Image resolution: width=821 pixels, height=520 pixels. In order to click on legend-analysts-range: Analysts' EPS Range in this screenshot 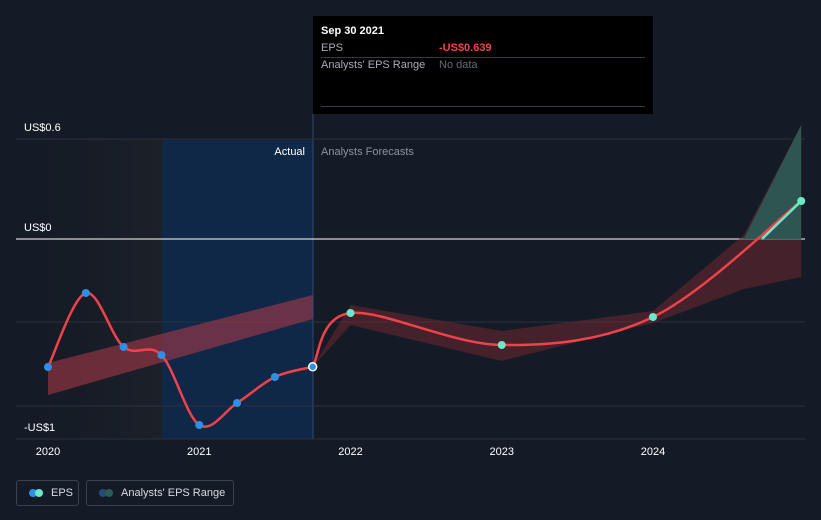, I will do `click(160, 493)`.